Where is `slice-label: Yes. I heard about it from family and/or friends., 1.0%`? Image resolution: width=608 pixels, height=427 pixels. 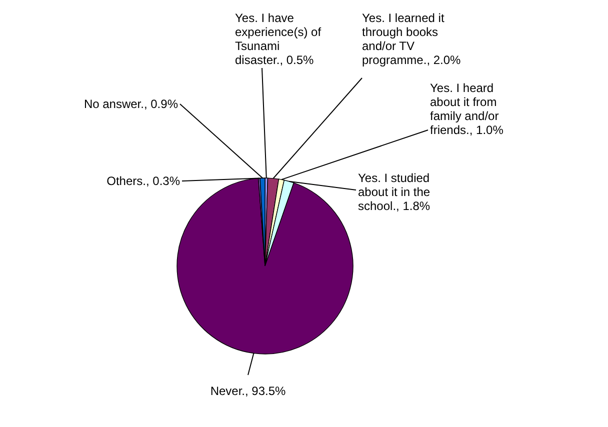 slice-label: Yes. I heard about it from family and/or friends., 1.0% is located at coordinates (467, 109).